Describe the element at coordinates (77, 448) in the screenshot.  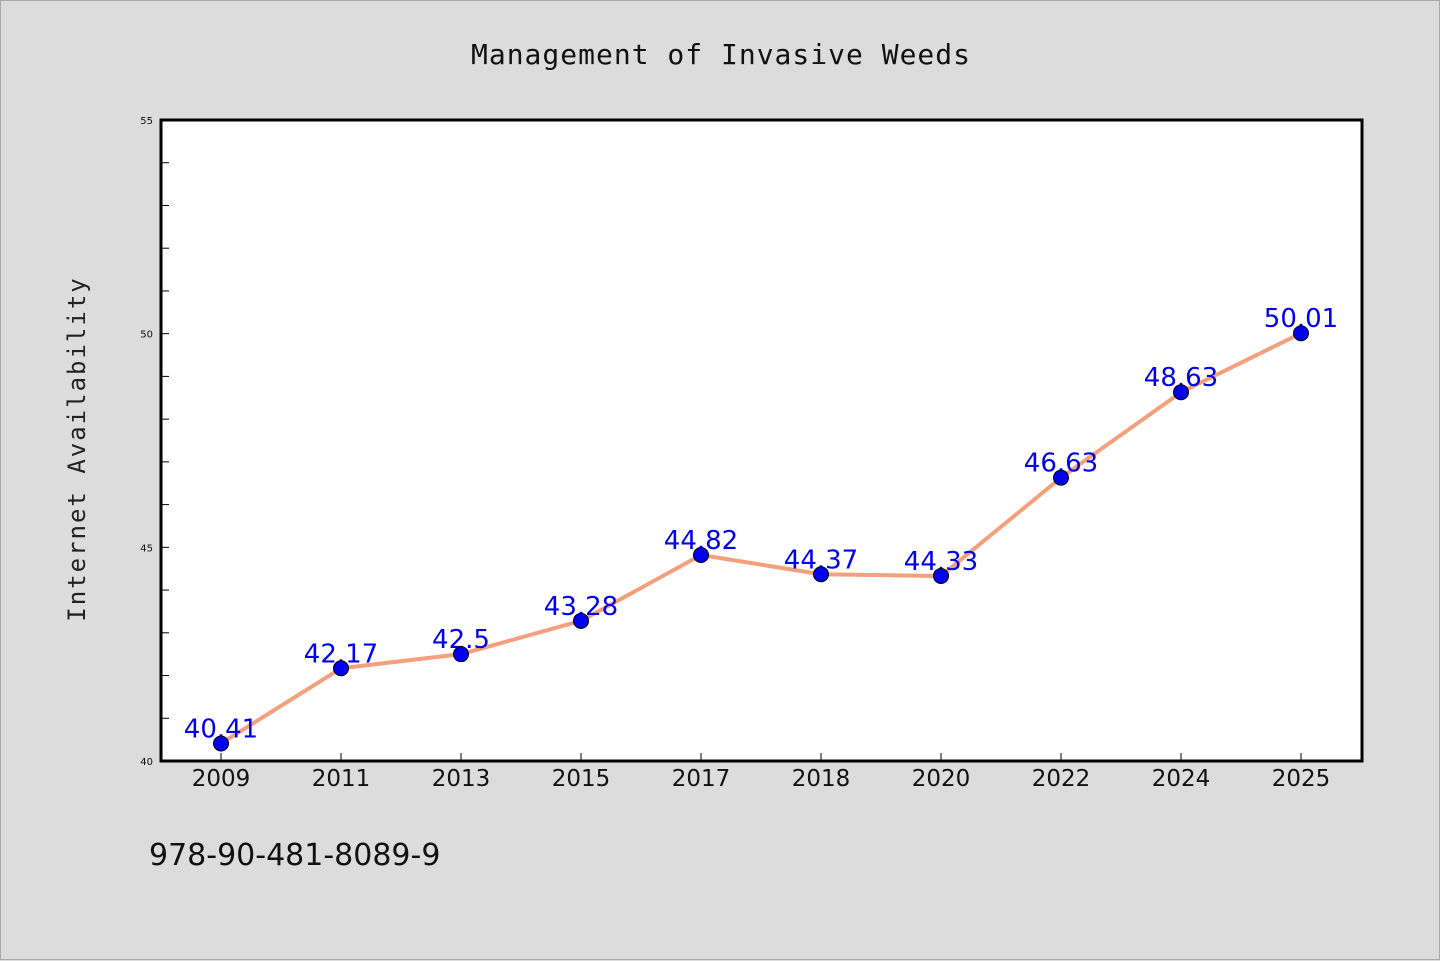
I see `y-axis-label: Internet Availability` at that location.